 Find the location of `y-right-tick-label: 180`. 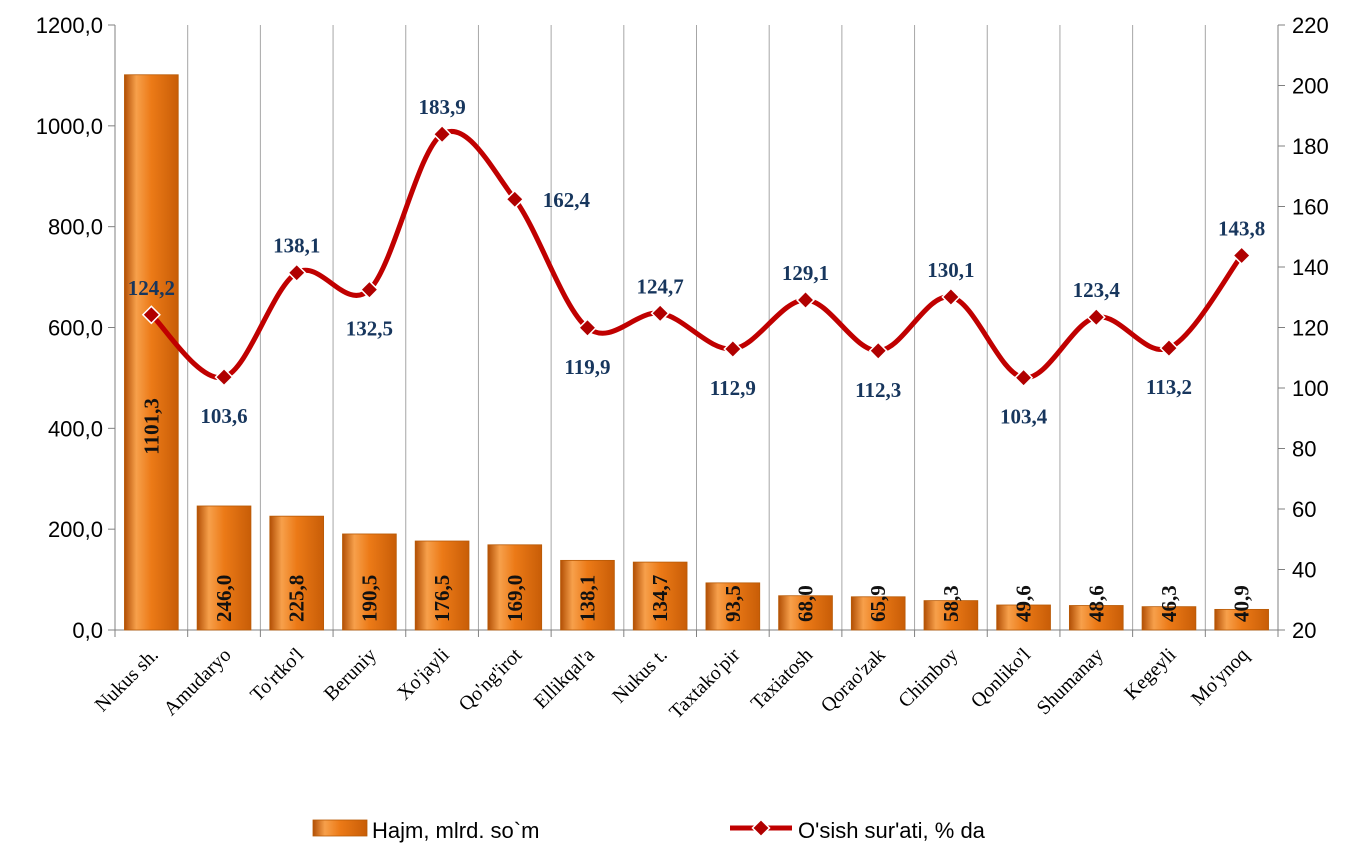

y-right-tick-label: 180 is located at coordinates (1310, 146).